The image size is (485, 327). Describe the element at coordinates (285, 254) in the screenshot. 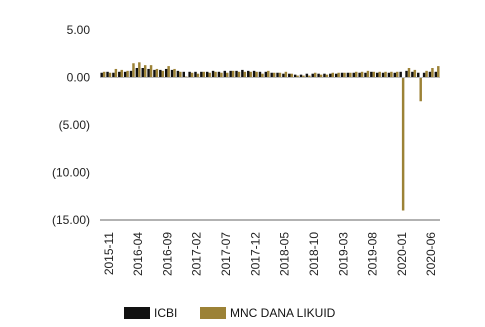

I see `x-tick-label: 2018-05` at that location.